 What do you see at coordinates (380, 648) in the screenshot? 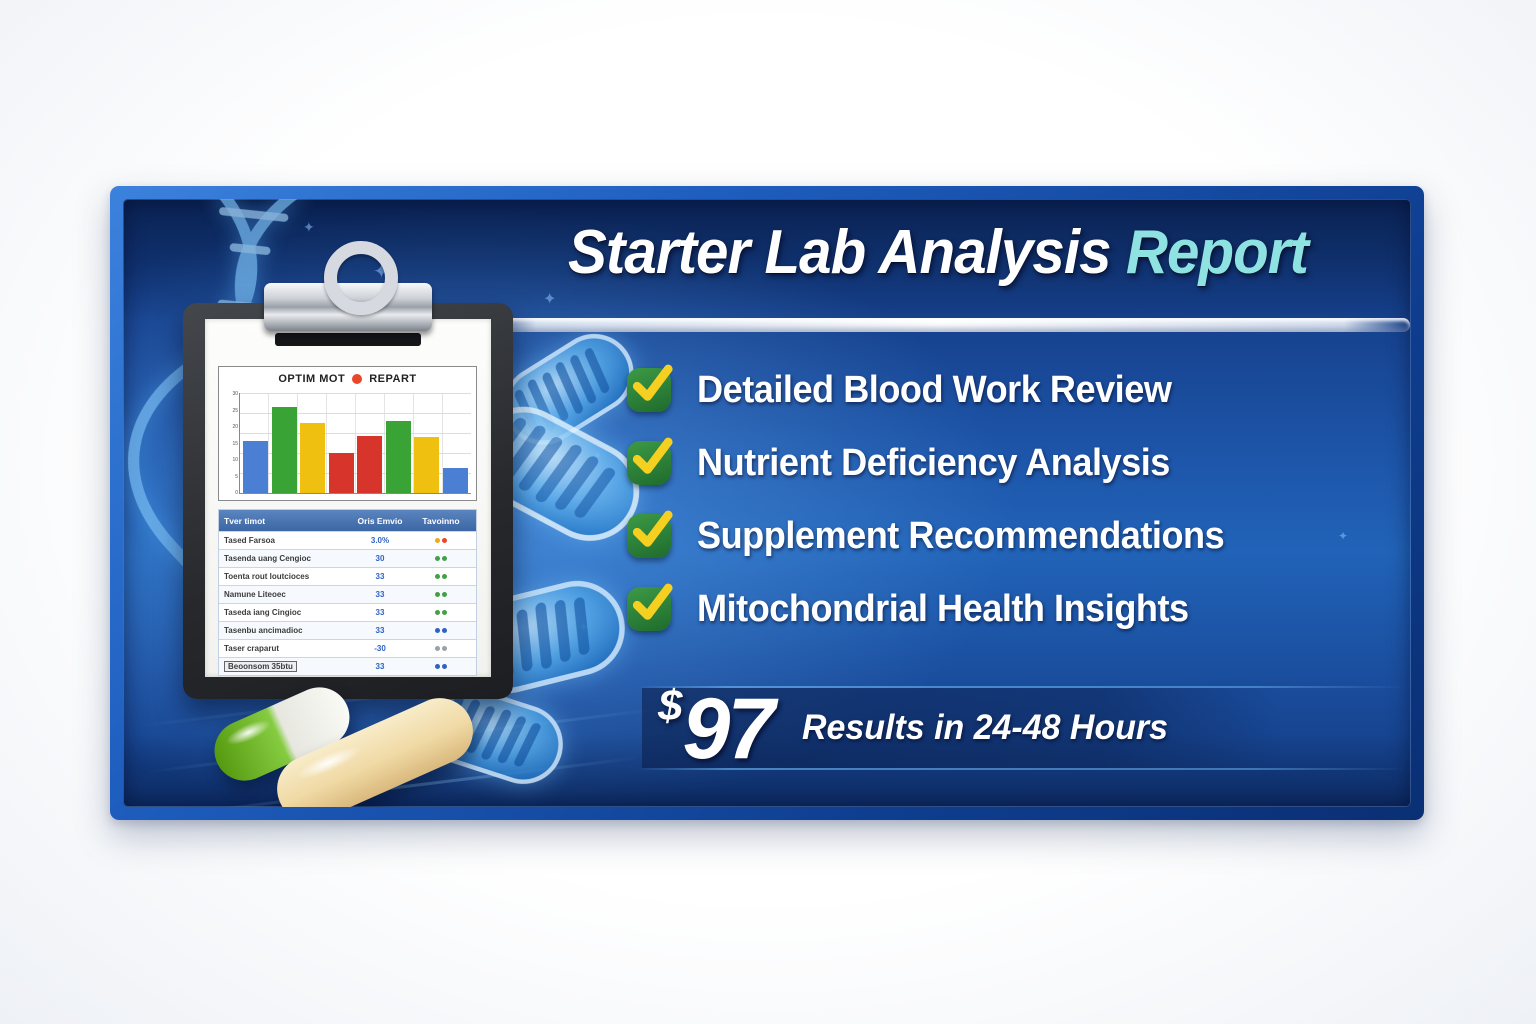
I see `result-value-cell: -30` at bounding box center [380, 648].